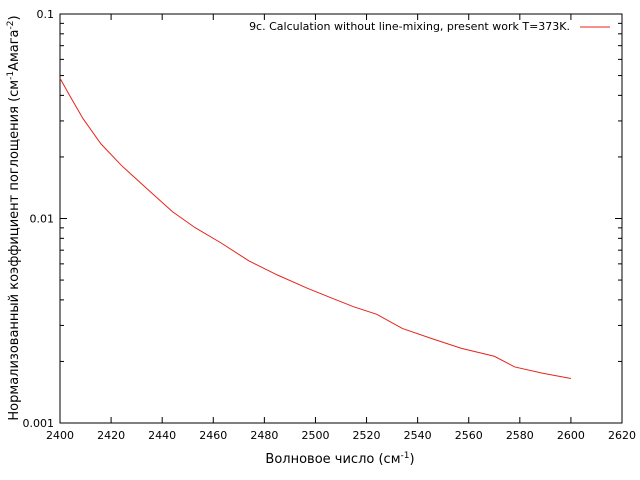  Describe the element at coordinates (42, 219) in the screenshot. I see `y-tick-label: 0.01` at that location.